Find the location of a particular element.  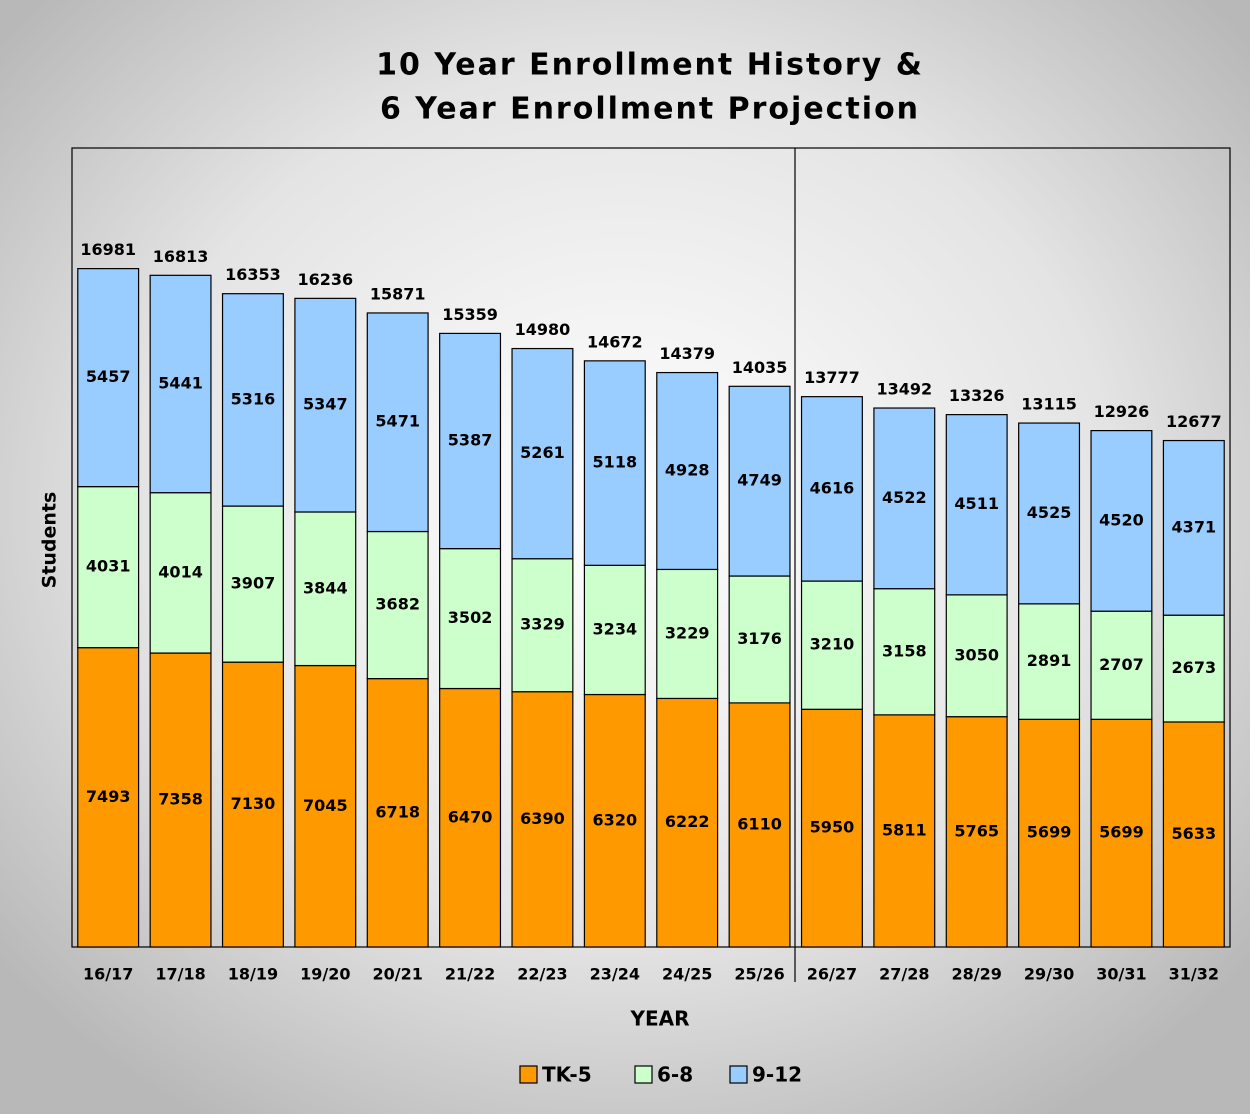

total-label: 13326 is located at coordinates (977, 395).